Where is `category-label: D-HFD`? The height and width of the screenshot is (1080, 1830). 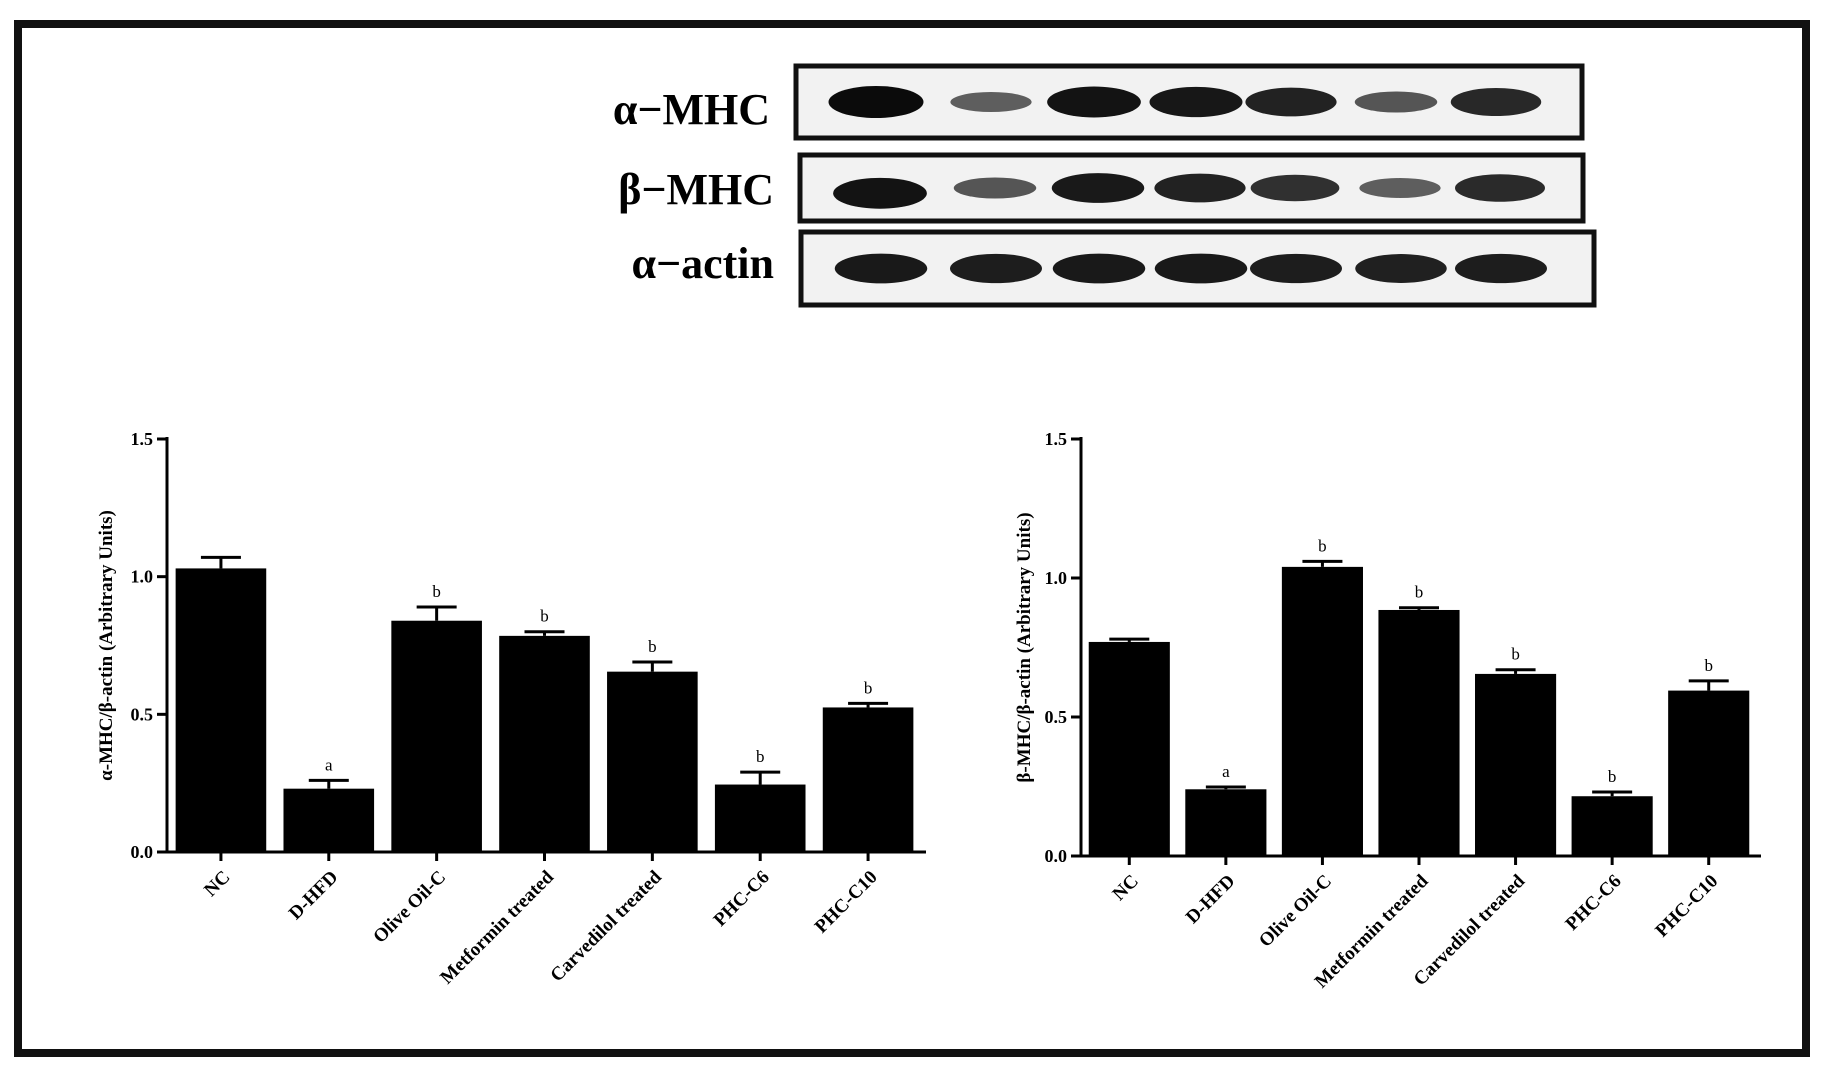
category-label: D-HFD is located at coordinates (1210, 899).